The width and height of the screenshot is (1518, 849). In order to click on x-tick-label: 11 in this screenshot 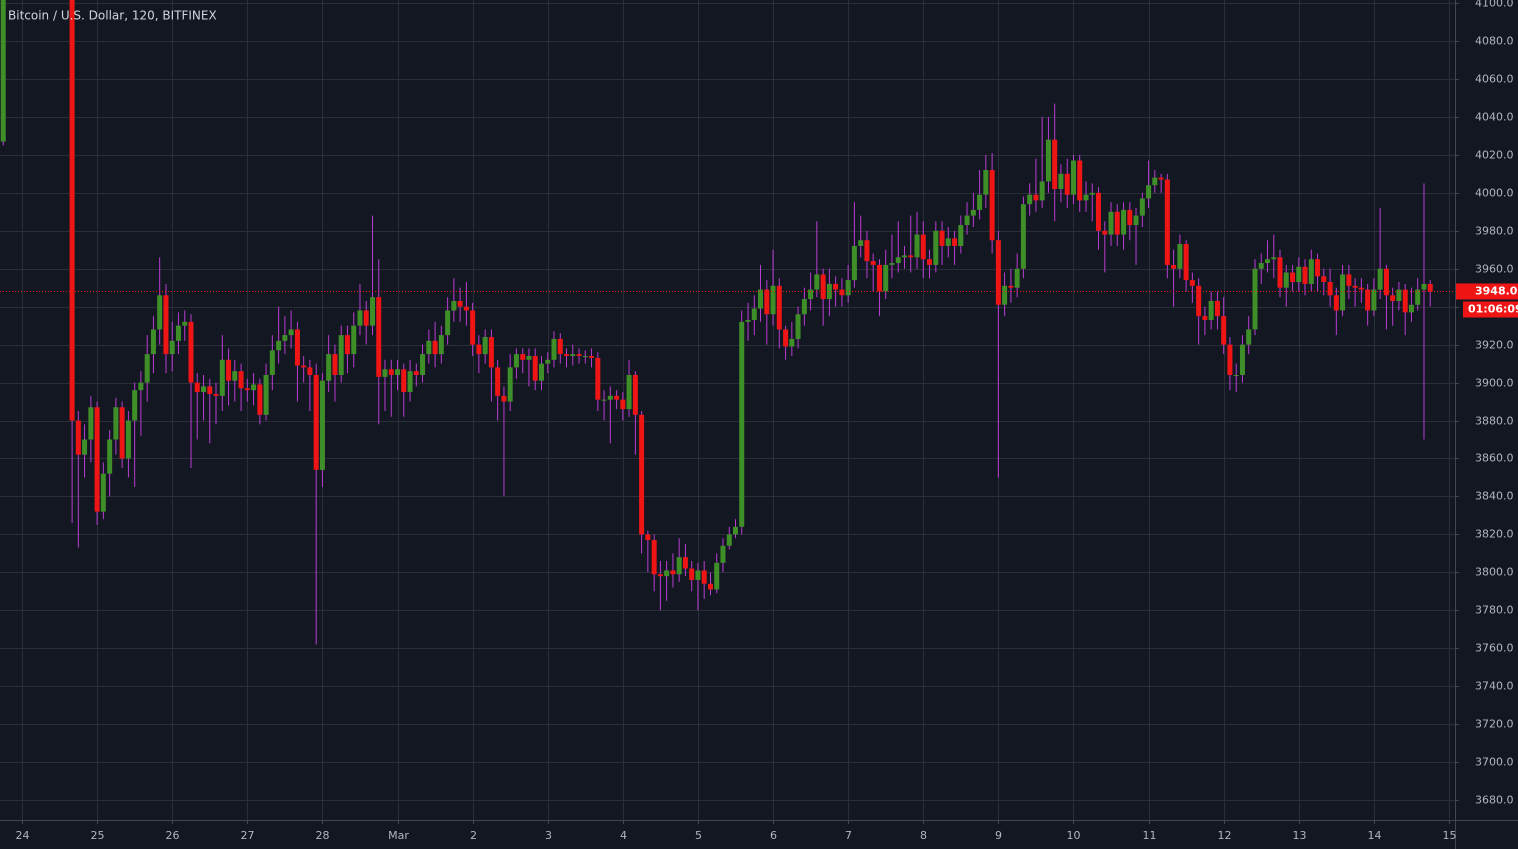, I will do `click(1150, 835)`.